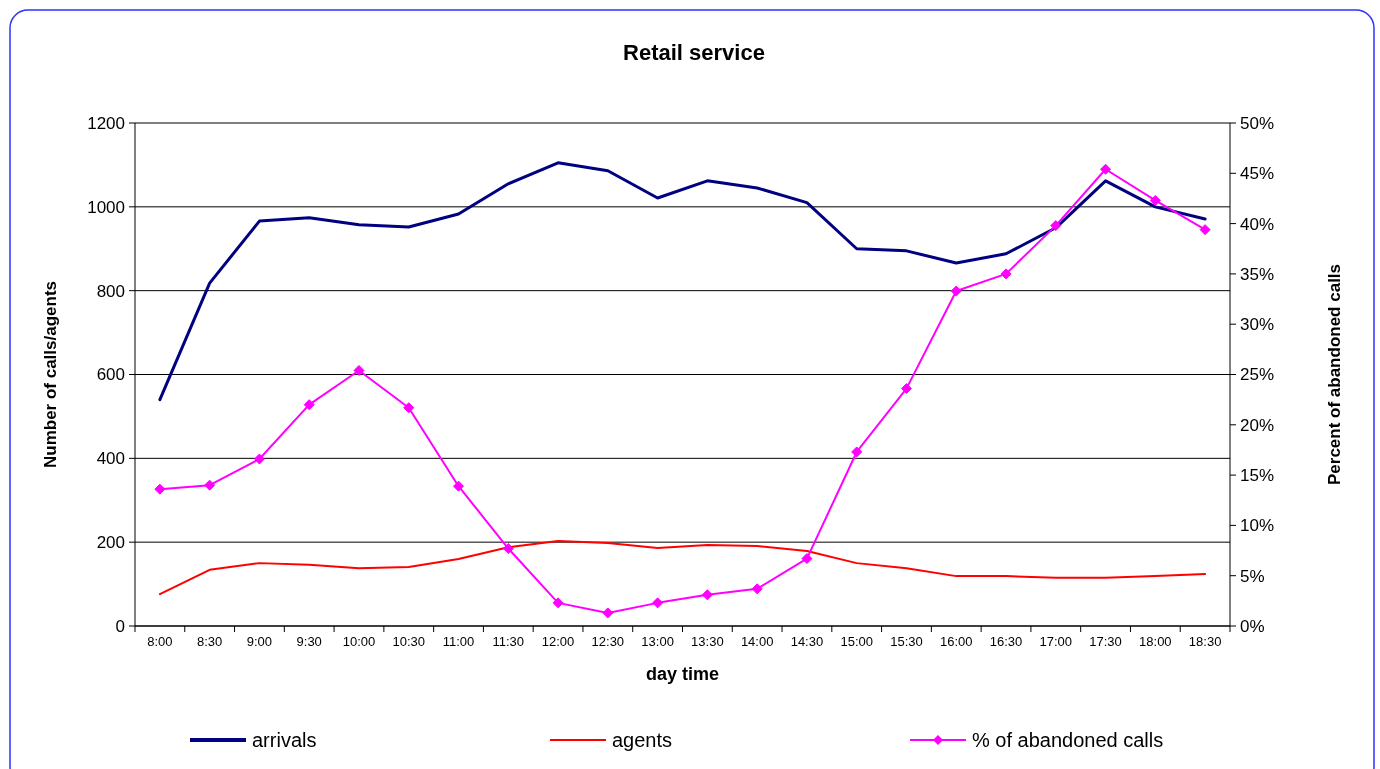  What do you see at coordinates (1205, 641) in the screenshot?
I see `x-tick-label: 18:30` at bounding box center [1205, 641].